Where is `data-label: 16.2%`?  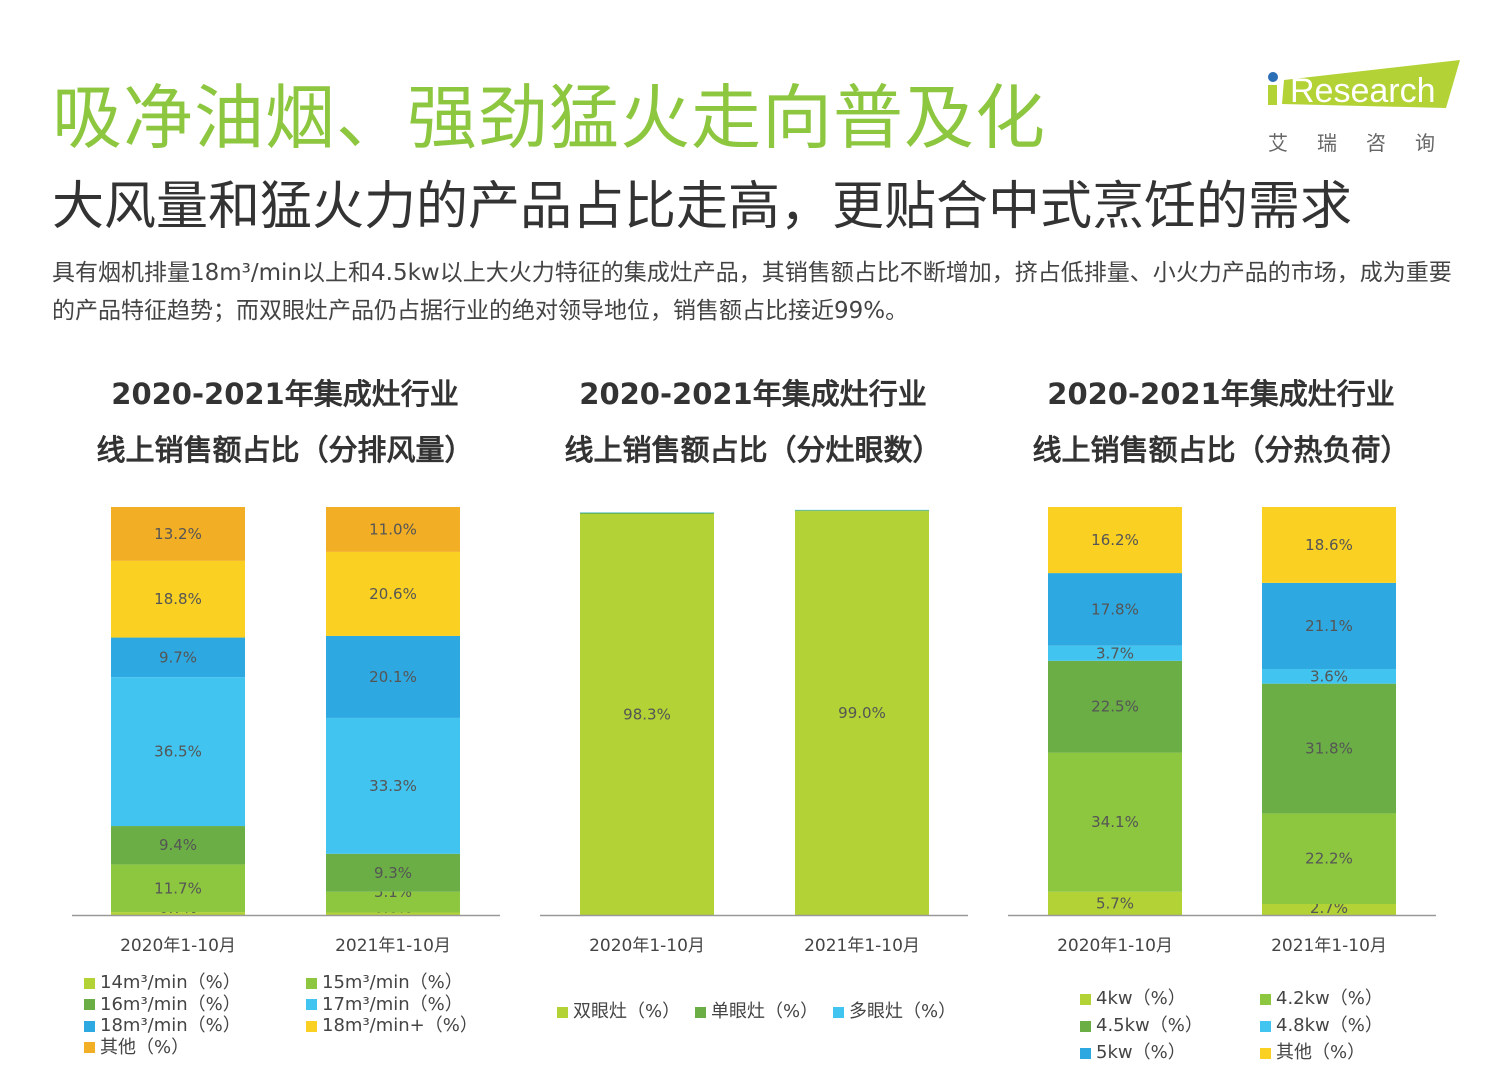 data-label: 16.2% is located at coordinates (1115, 540).